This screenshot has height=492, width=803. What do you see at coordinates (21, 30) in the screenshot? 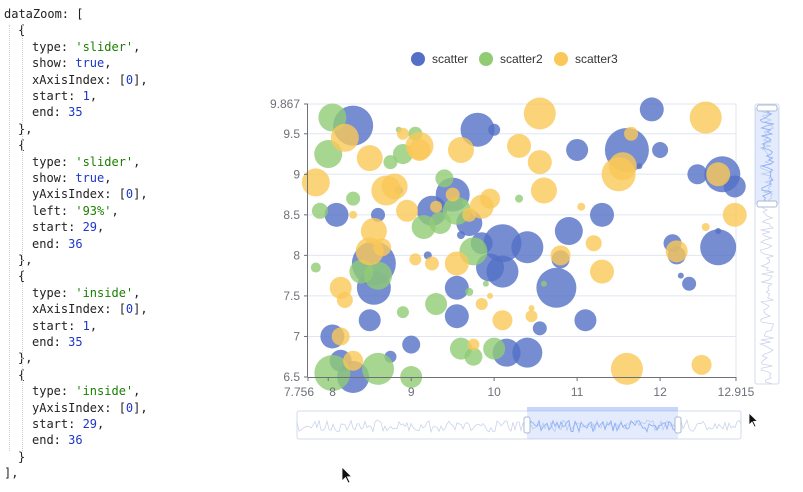
I see `code-line: {` at bounding box center [21, 30].